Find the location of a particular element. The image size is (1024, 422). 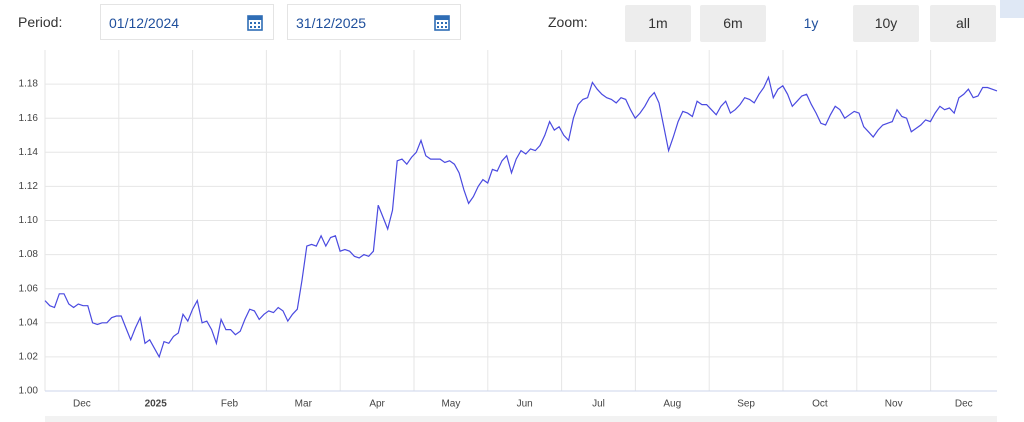

zoom-button: 1m is located at coordinates (658, 23).